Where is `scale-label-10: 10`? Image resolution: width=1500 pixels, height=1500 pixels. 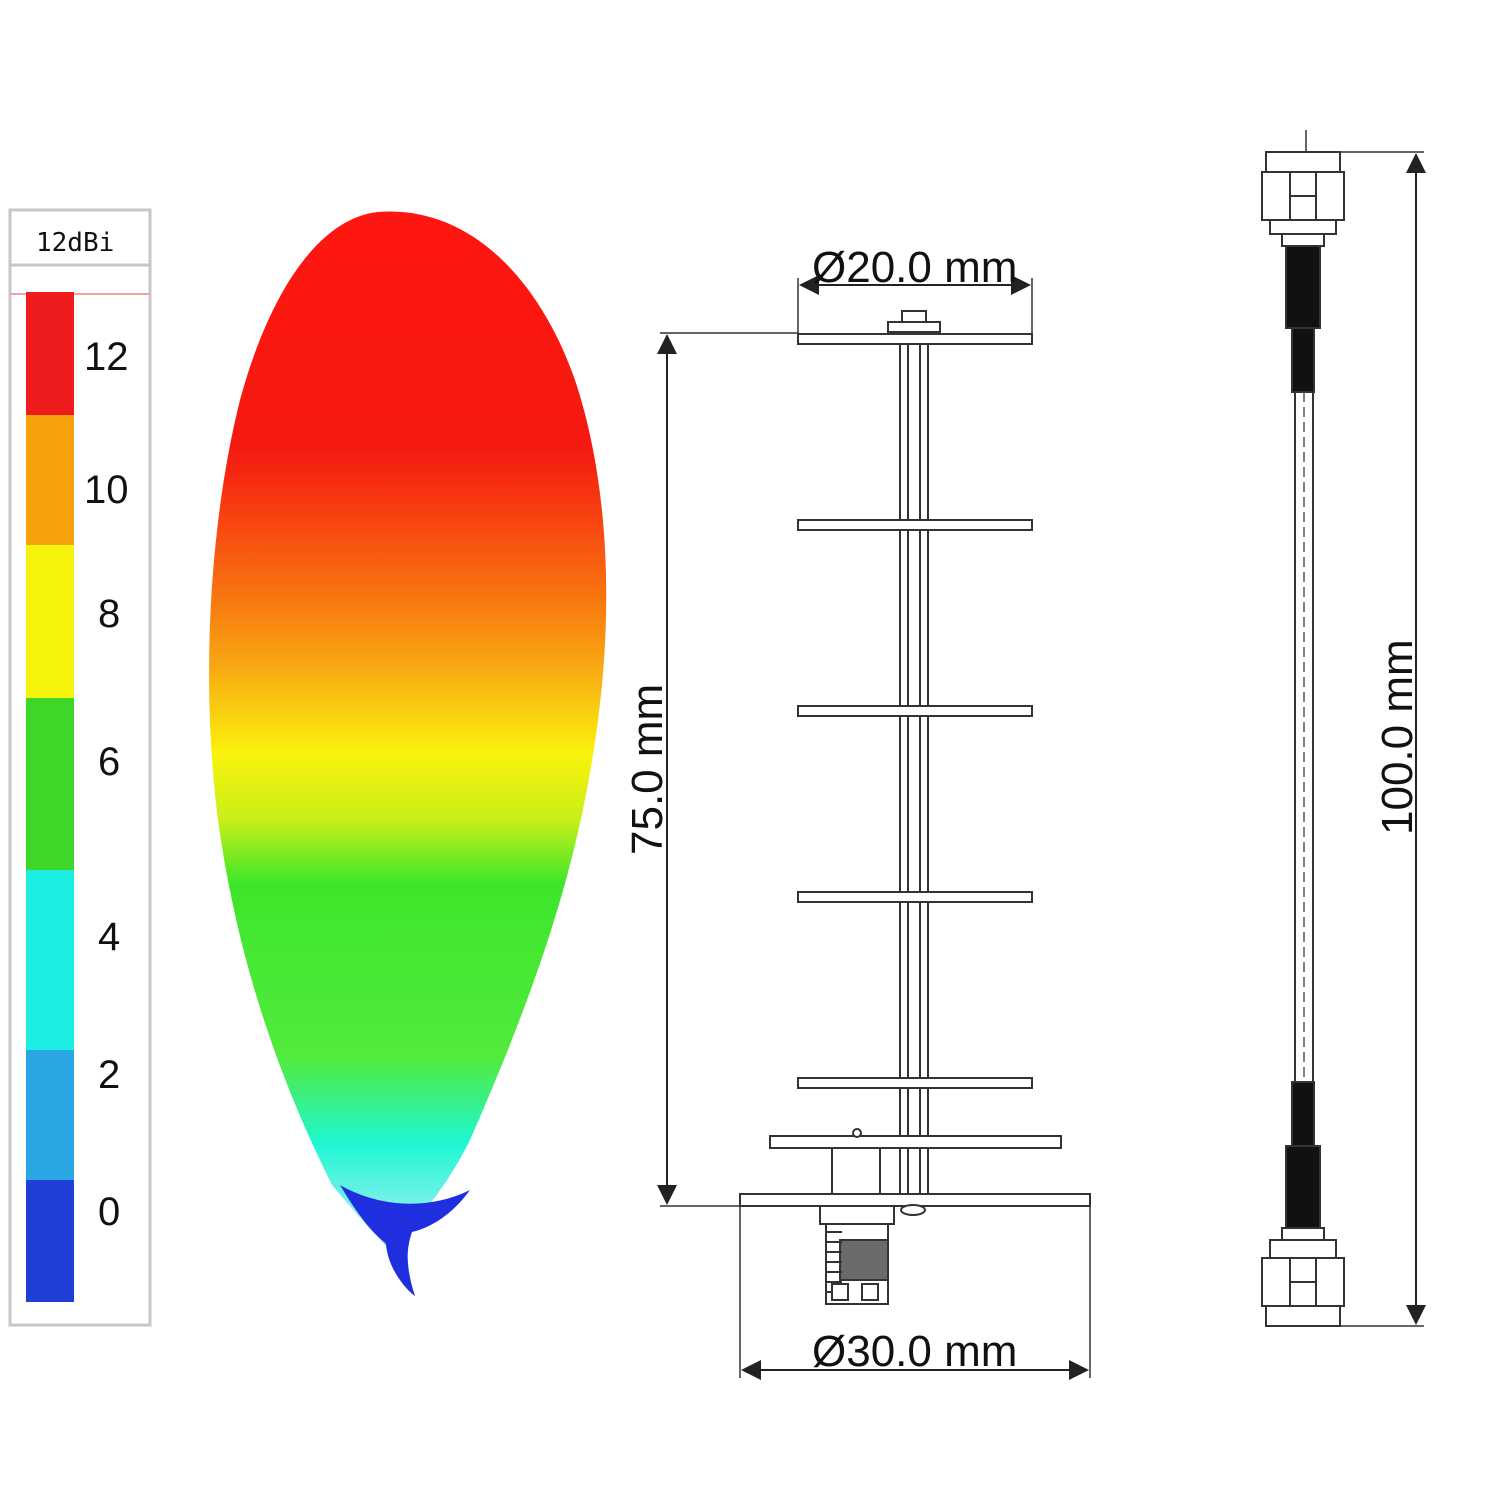 scale-label-10: 10 is located at coordinates (106, 490).